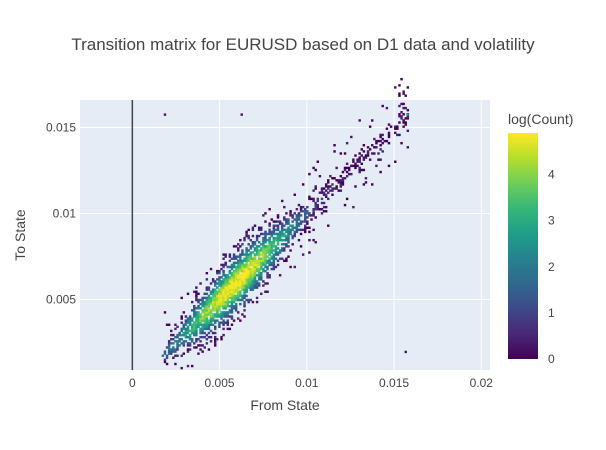 Image resolution: width=606 pixels, height=450 pixels. I want to click on x-tick-label: 0, so click(132, 383).